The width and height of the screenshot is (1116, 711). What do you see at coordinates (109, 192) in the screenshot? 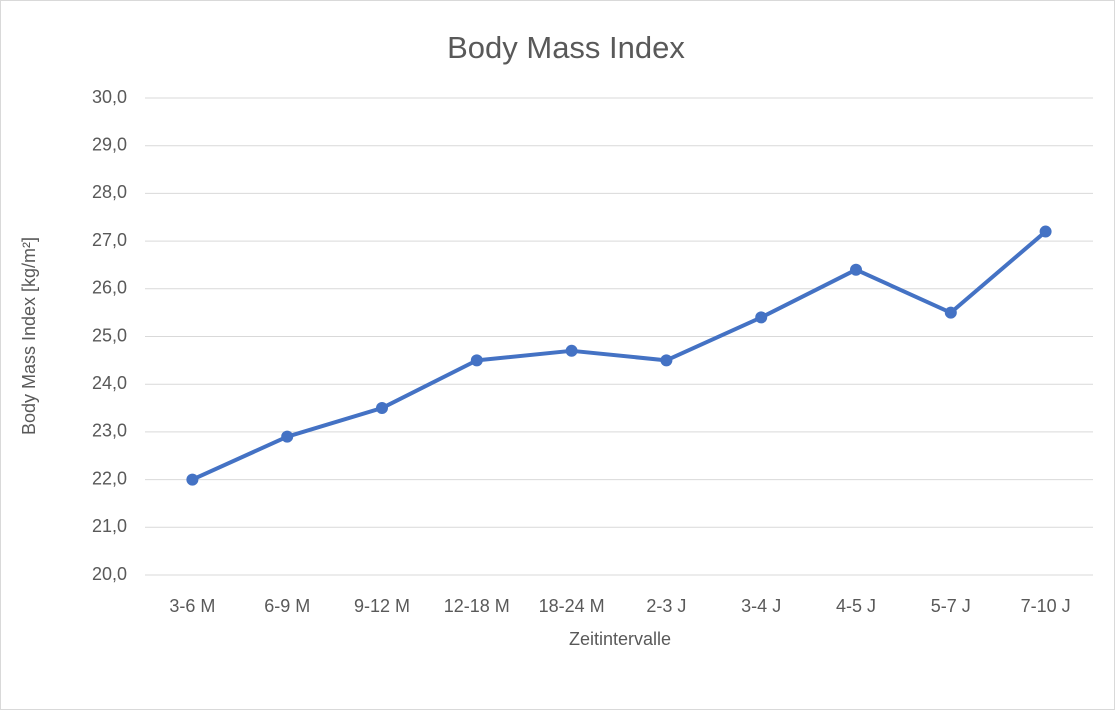
I see `y-tick-label: 28,0` at bounding box center [109, 192].